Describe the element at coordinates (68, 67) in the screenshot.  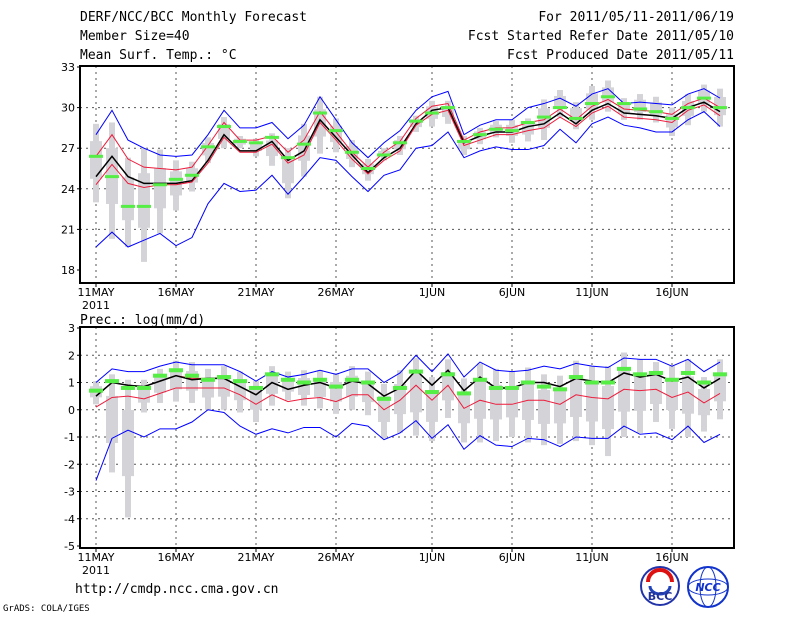
I see `y-tick-label: 33` at that location.